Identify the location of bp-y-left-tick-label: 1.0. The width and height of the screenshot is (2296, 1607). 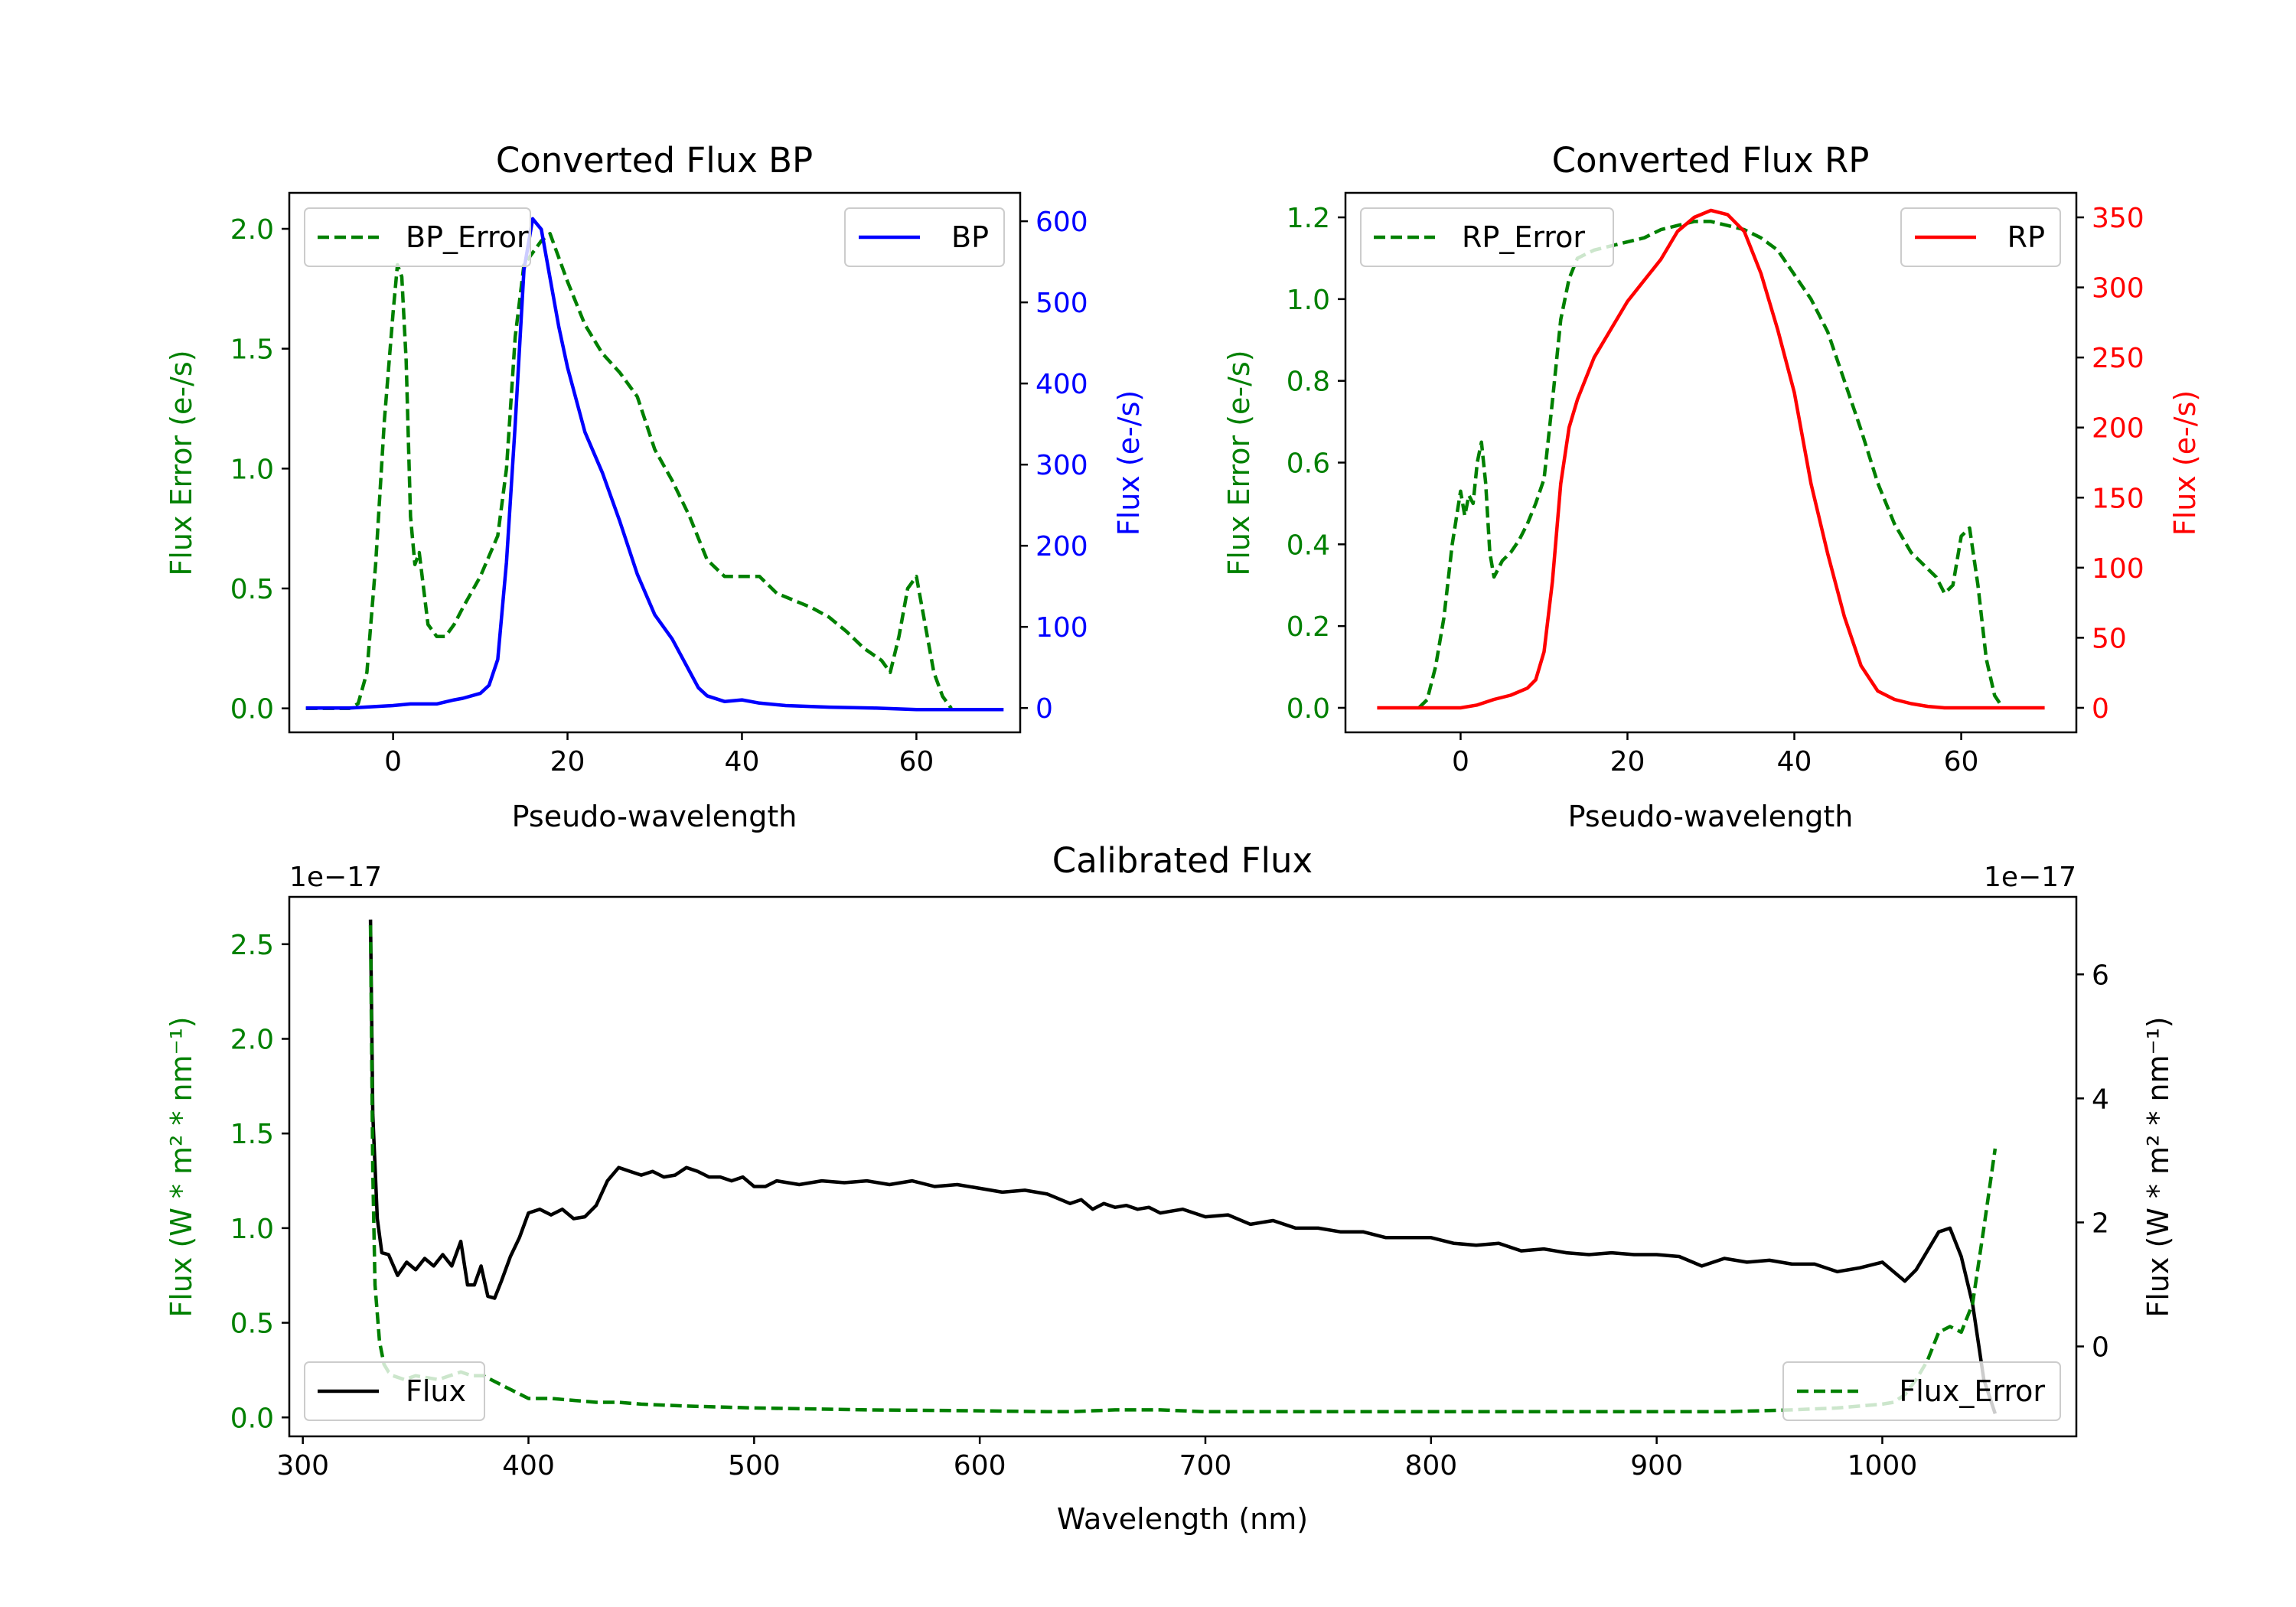
(252, 469).